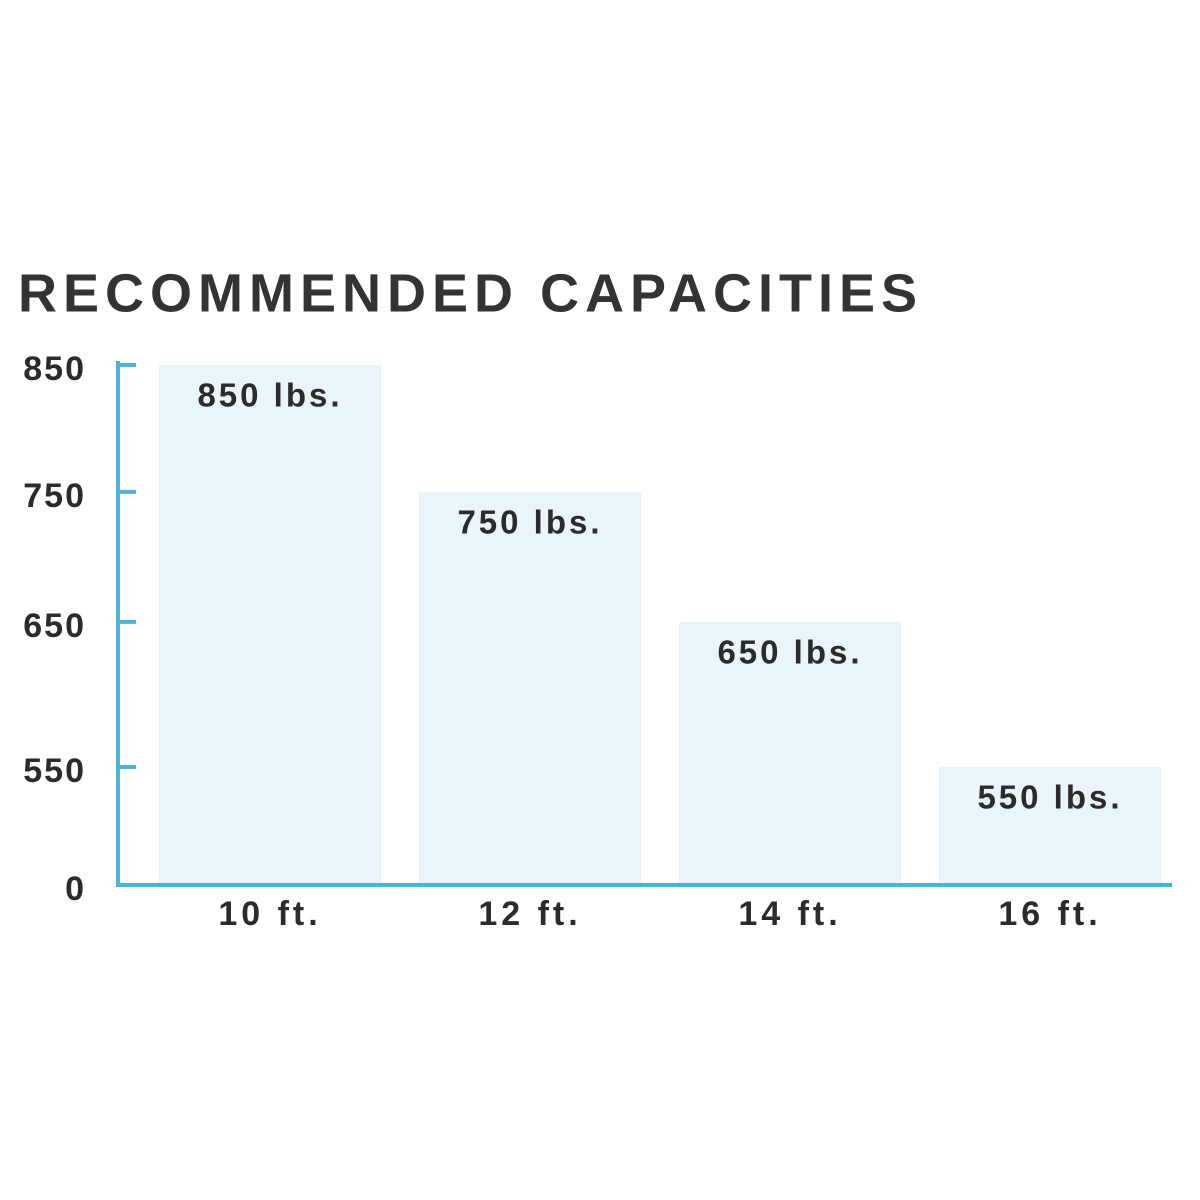 The width and height of the screenshot is (1200, 1200). What do you see at coordinates (470, 293) in the screenshot?
I see `chart-title: RECOMMENDED CAPACITIES` at bounding box center [470, 293].